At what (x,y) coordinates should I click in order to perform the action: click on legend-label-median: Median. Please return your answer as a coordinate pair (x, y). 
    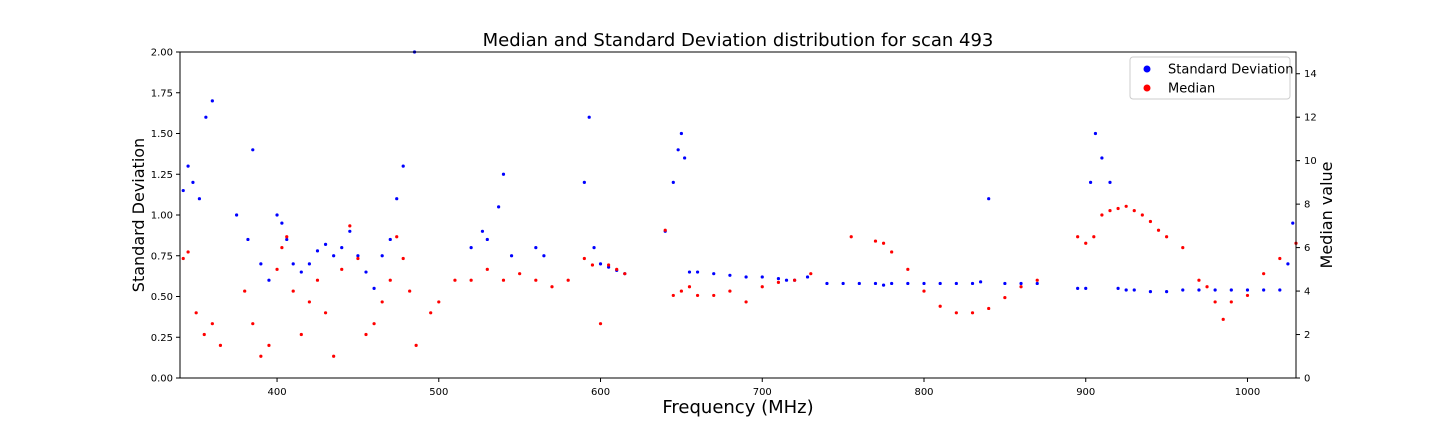
    Looking at the image, I should click on (1191, 89).